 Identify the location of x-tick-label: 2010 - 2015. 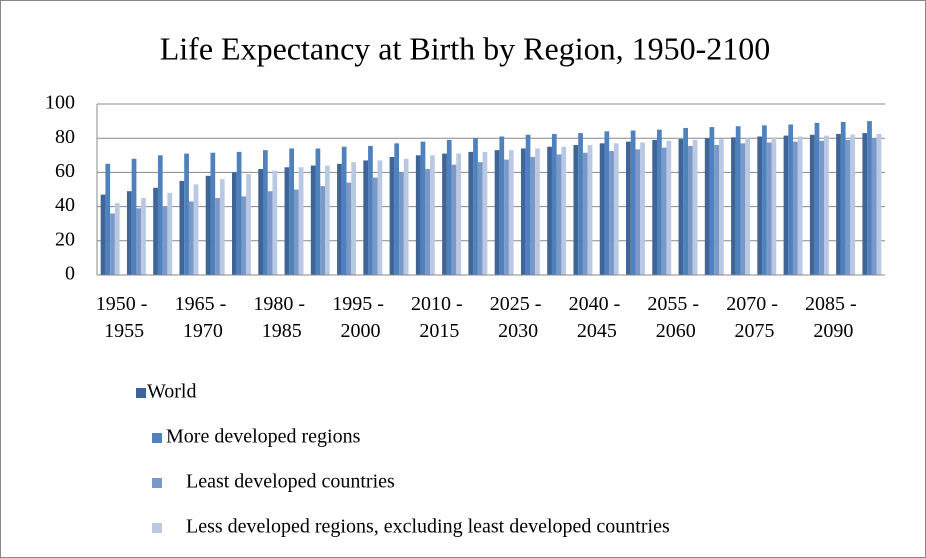
(439, 317).